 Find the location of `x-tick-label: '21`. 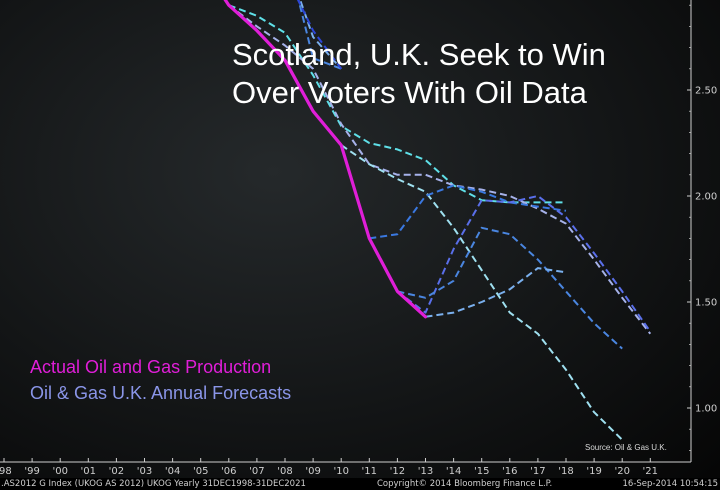

x-tick-label: '21 is located at coordinates (650, 471).